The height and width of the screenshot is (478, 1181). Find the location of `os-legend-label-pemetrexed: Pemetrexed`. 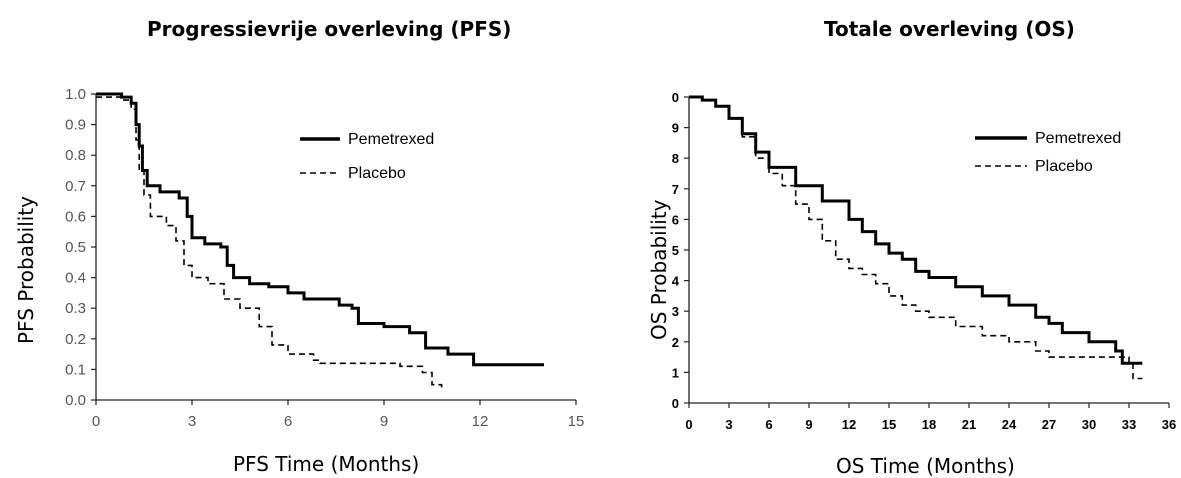

os-legend-label-pemetrexed: Pemetrexed is located at coordinates (1078, 138).